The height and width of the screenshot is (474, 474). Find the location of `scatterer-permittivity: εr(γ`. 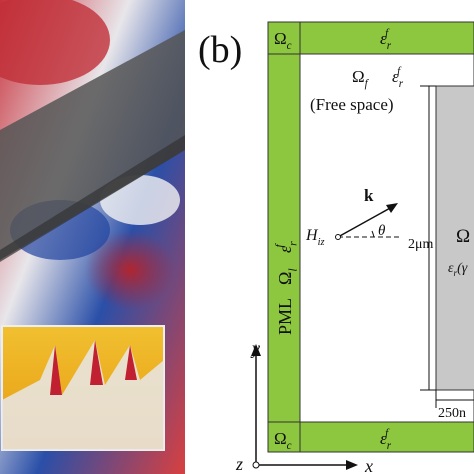

scatterer-permittivity: εr(γ is located at coordinates (458, 269).